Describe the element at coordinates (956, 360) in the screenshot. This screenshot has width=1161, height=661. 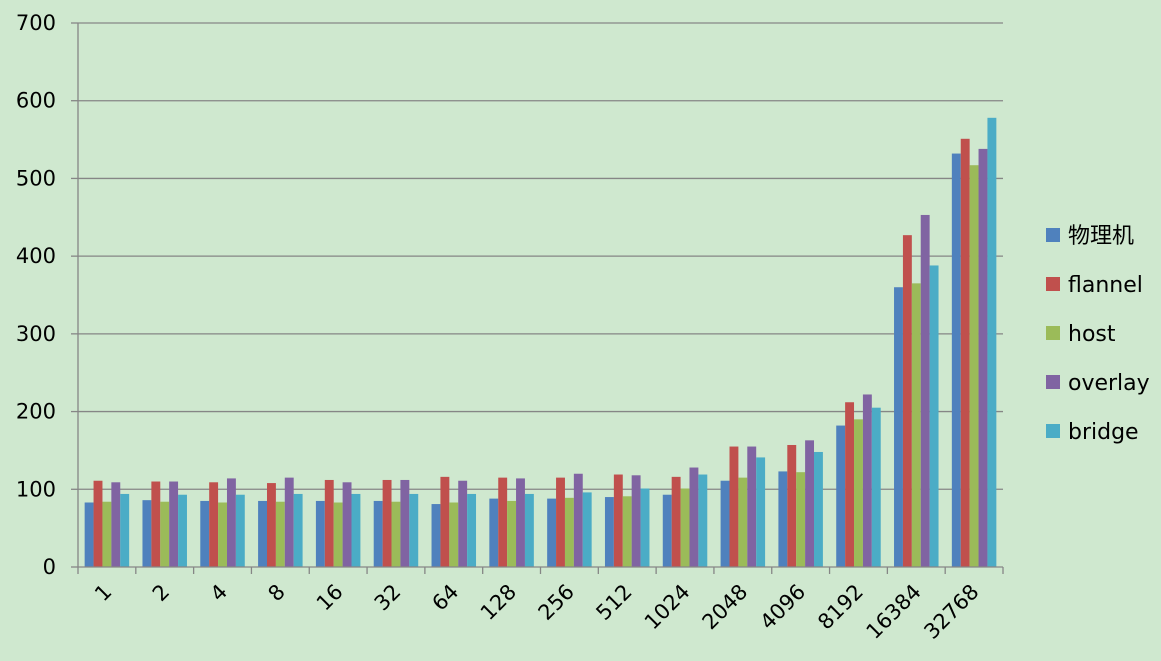
I see `bar-物理机-32768` at that location.